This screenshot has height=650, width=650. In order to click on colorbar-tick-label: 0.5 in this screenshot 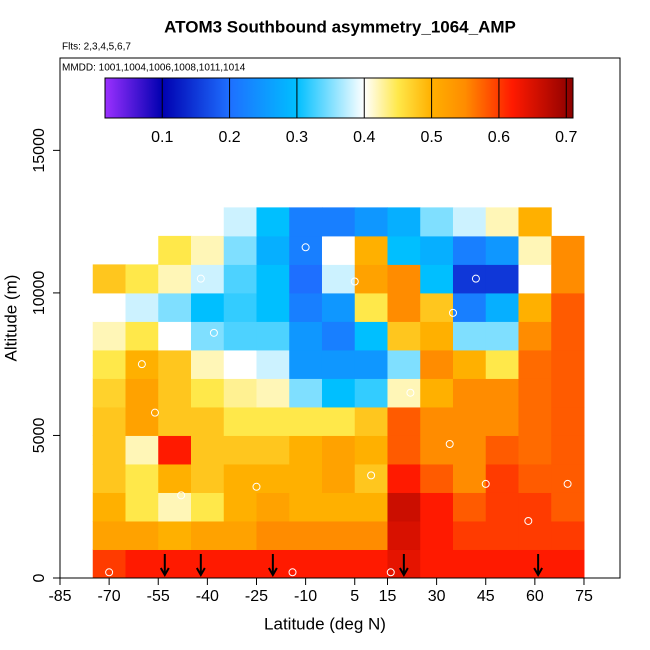, I will do `click(431, 137)`.